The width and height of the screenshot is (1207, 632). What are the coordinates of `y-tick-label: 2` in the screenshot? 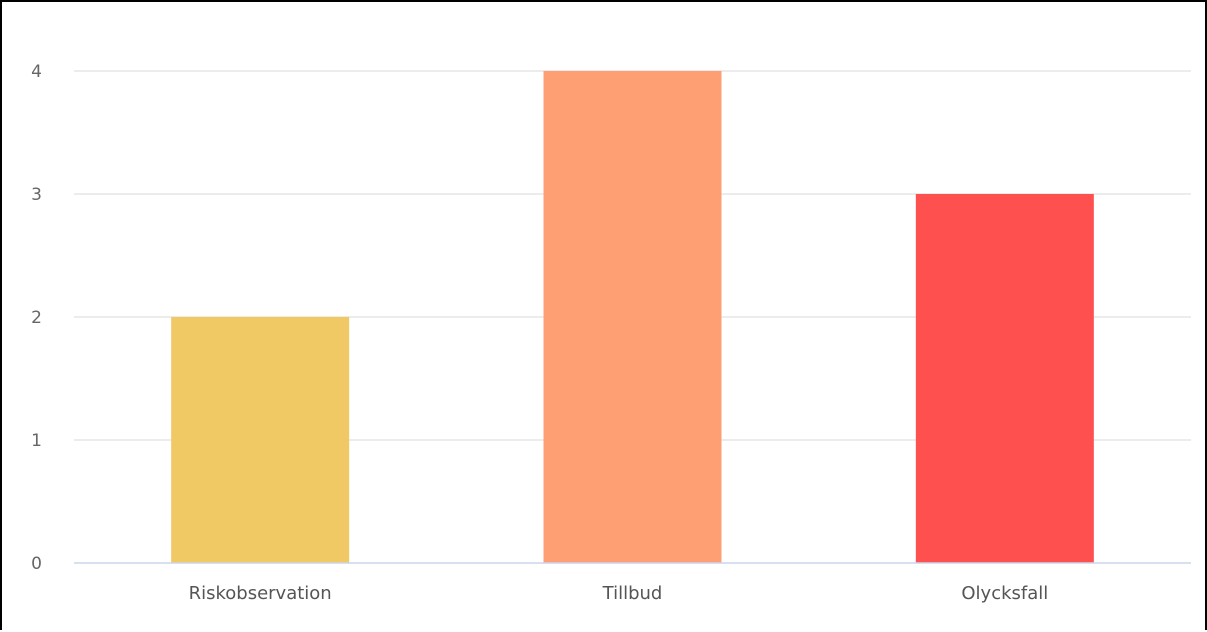 It's located at (36, 318).